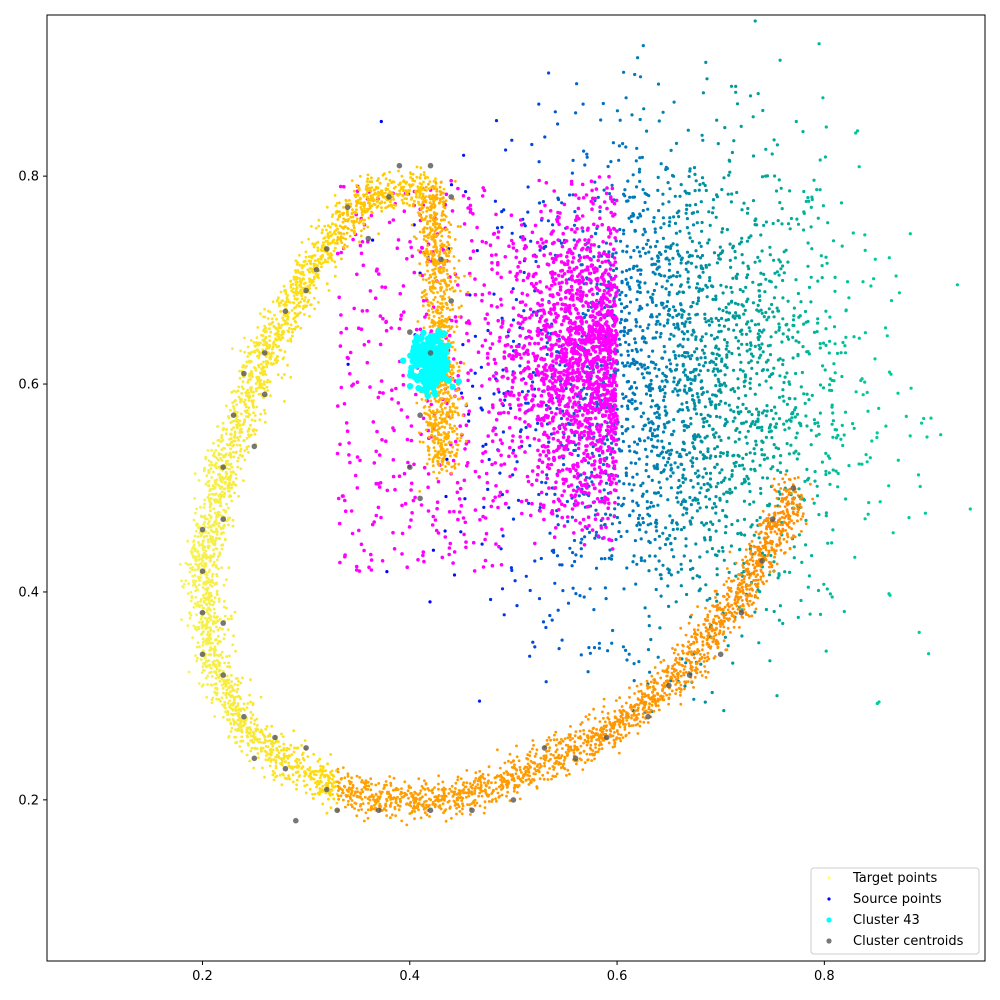 Image resolution: width=1000 pixels, height=1000 pixels. I want to click on target-point, so click(270, 395).